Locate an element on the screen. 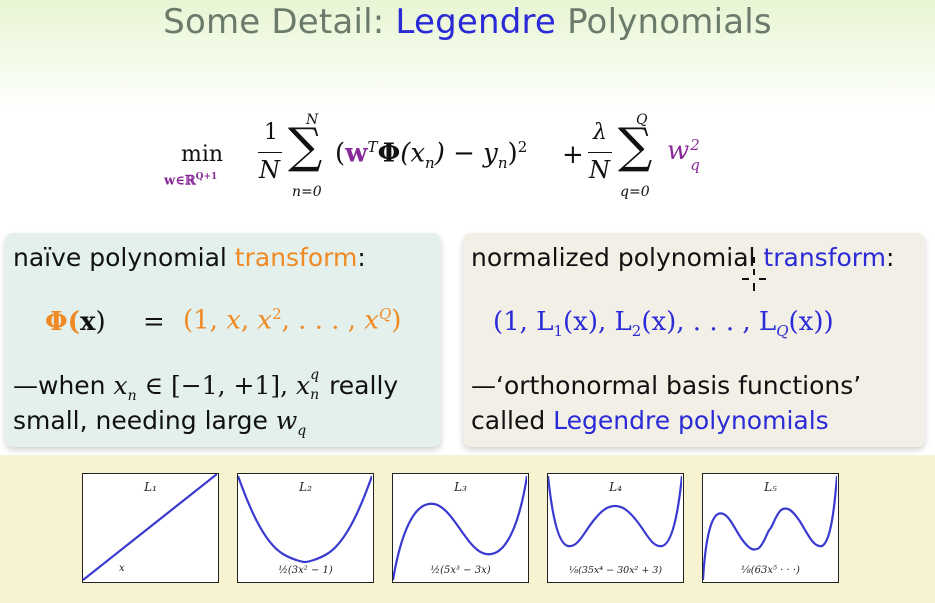 The width and height of the screenshot is (935, 603). naive-vector: (1, x, x2, . . . , xQ) is located at coordinates (292, 320).